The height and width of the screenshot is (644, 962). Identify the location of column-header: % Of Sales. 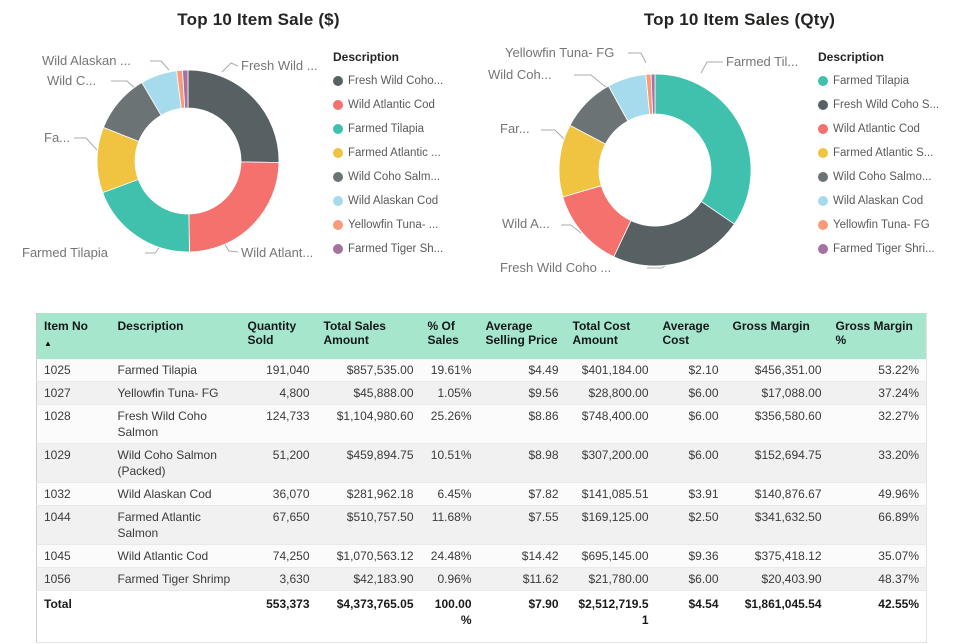
(449, 336).